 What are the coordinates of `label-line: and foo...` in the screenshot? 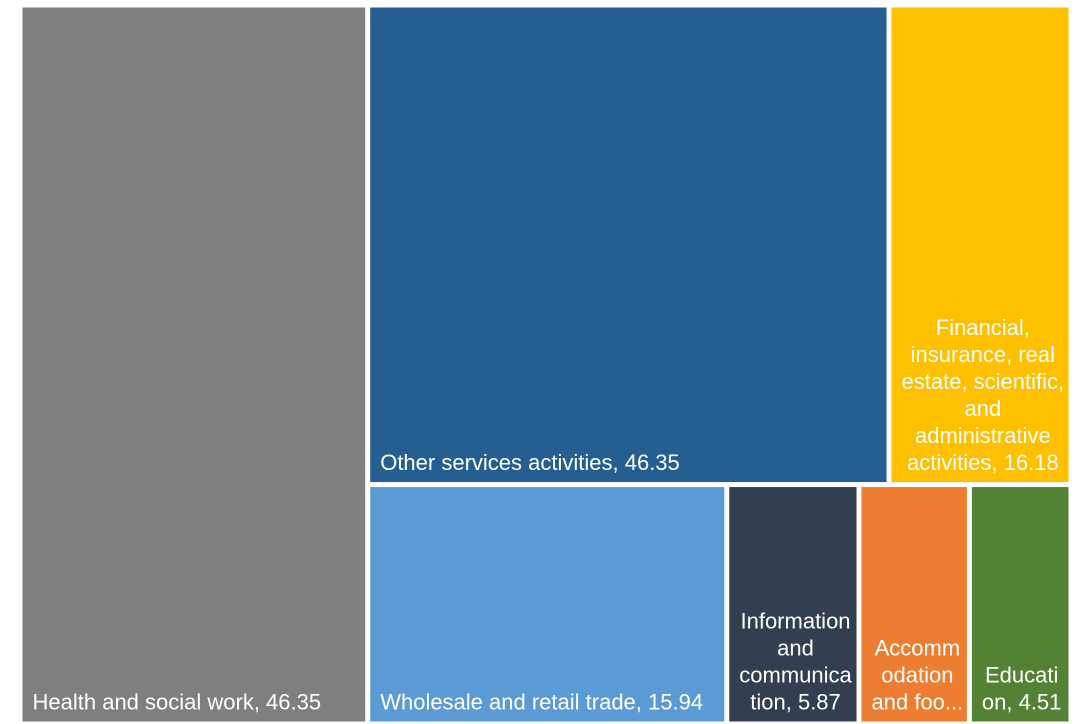 It's located at (918, 702).